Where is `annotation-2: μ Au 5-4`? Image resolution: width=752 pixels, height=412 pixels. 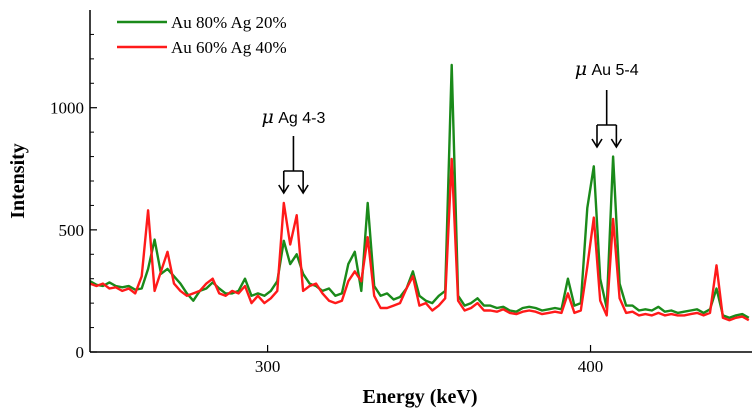 annotation-2: μ Au 5-4 is located at coordinates (607, 103).